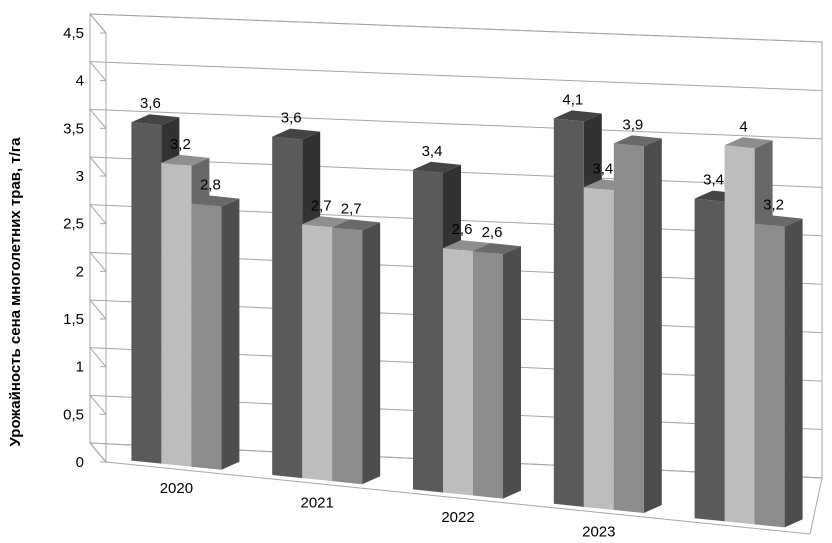  I want to click on data-label: 2,8, so click(210, 185).